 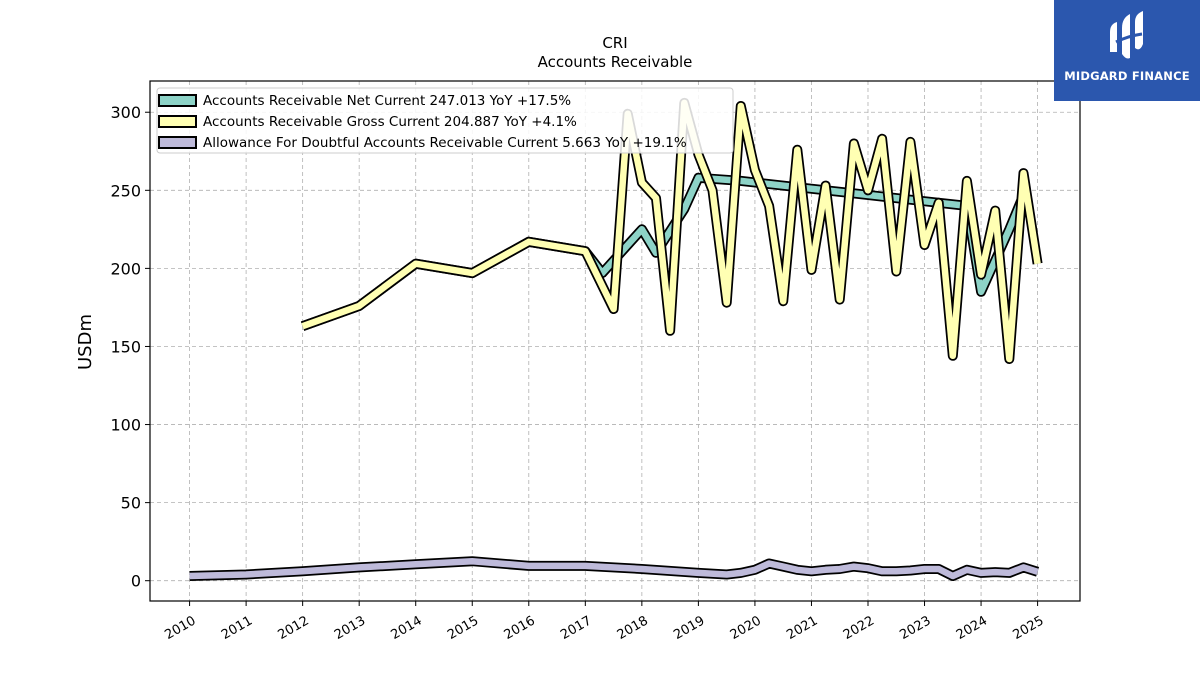 What do you see at coordinates (1127, 76) in the screenshot?
I see `brand-name: MIDGARD FINANCE` at bounding box center [1127, 76].